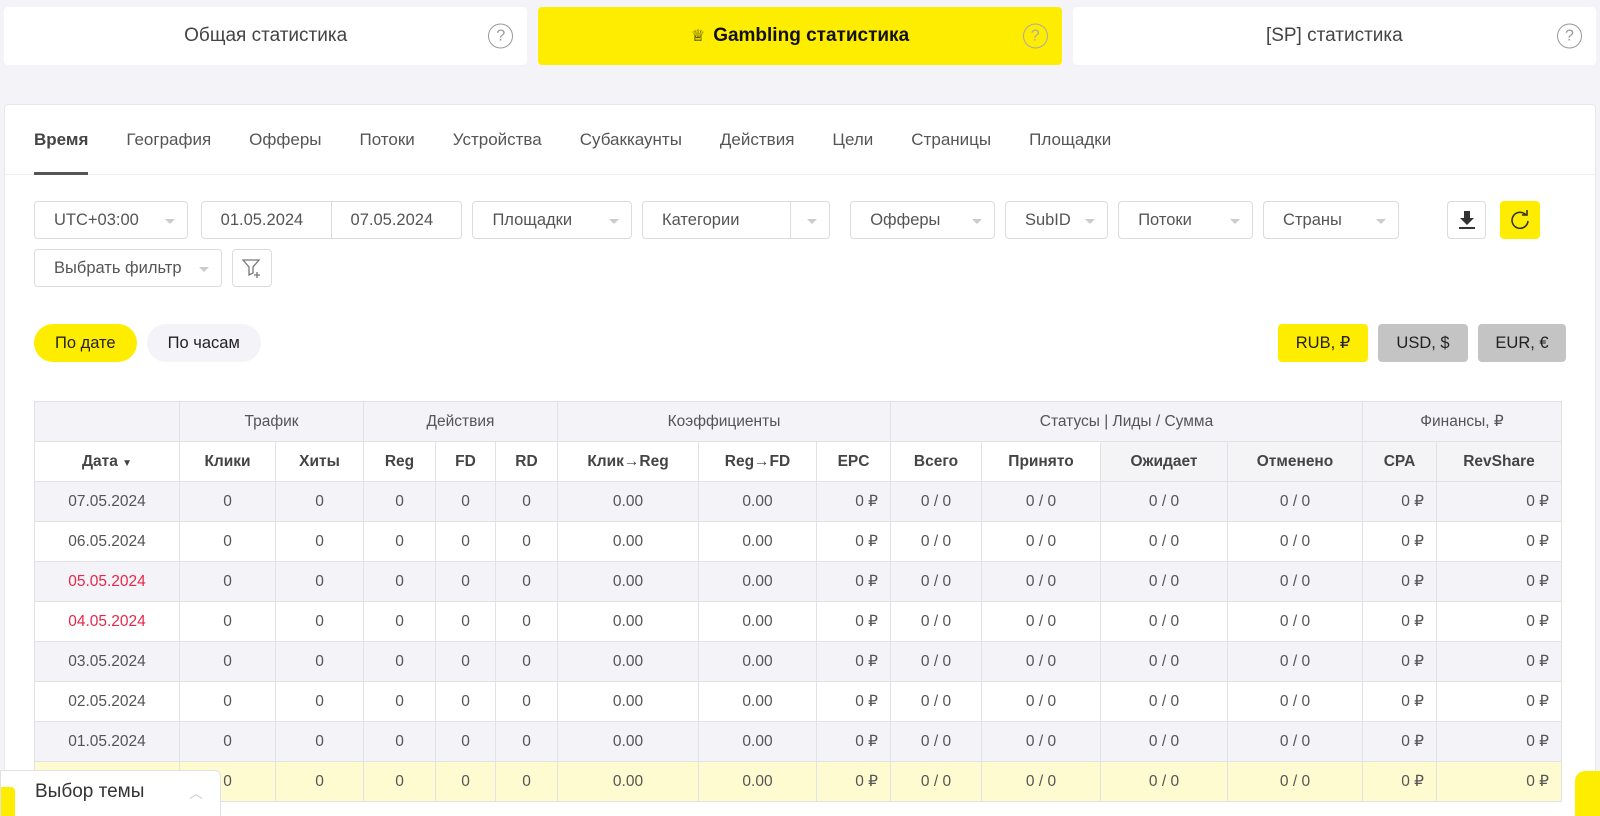 The width and height of the screenshot is (1600, 816). Describe the element at coordinates (853, 461) in the screenshot. I see `col-epc: EPC` at that location.